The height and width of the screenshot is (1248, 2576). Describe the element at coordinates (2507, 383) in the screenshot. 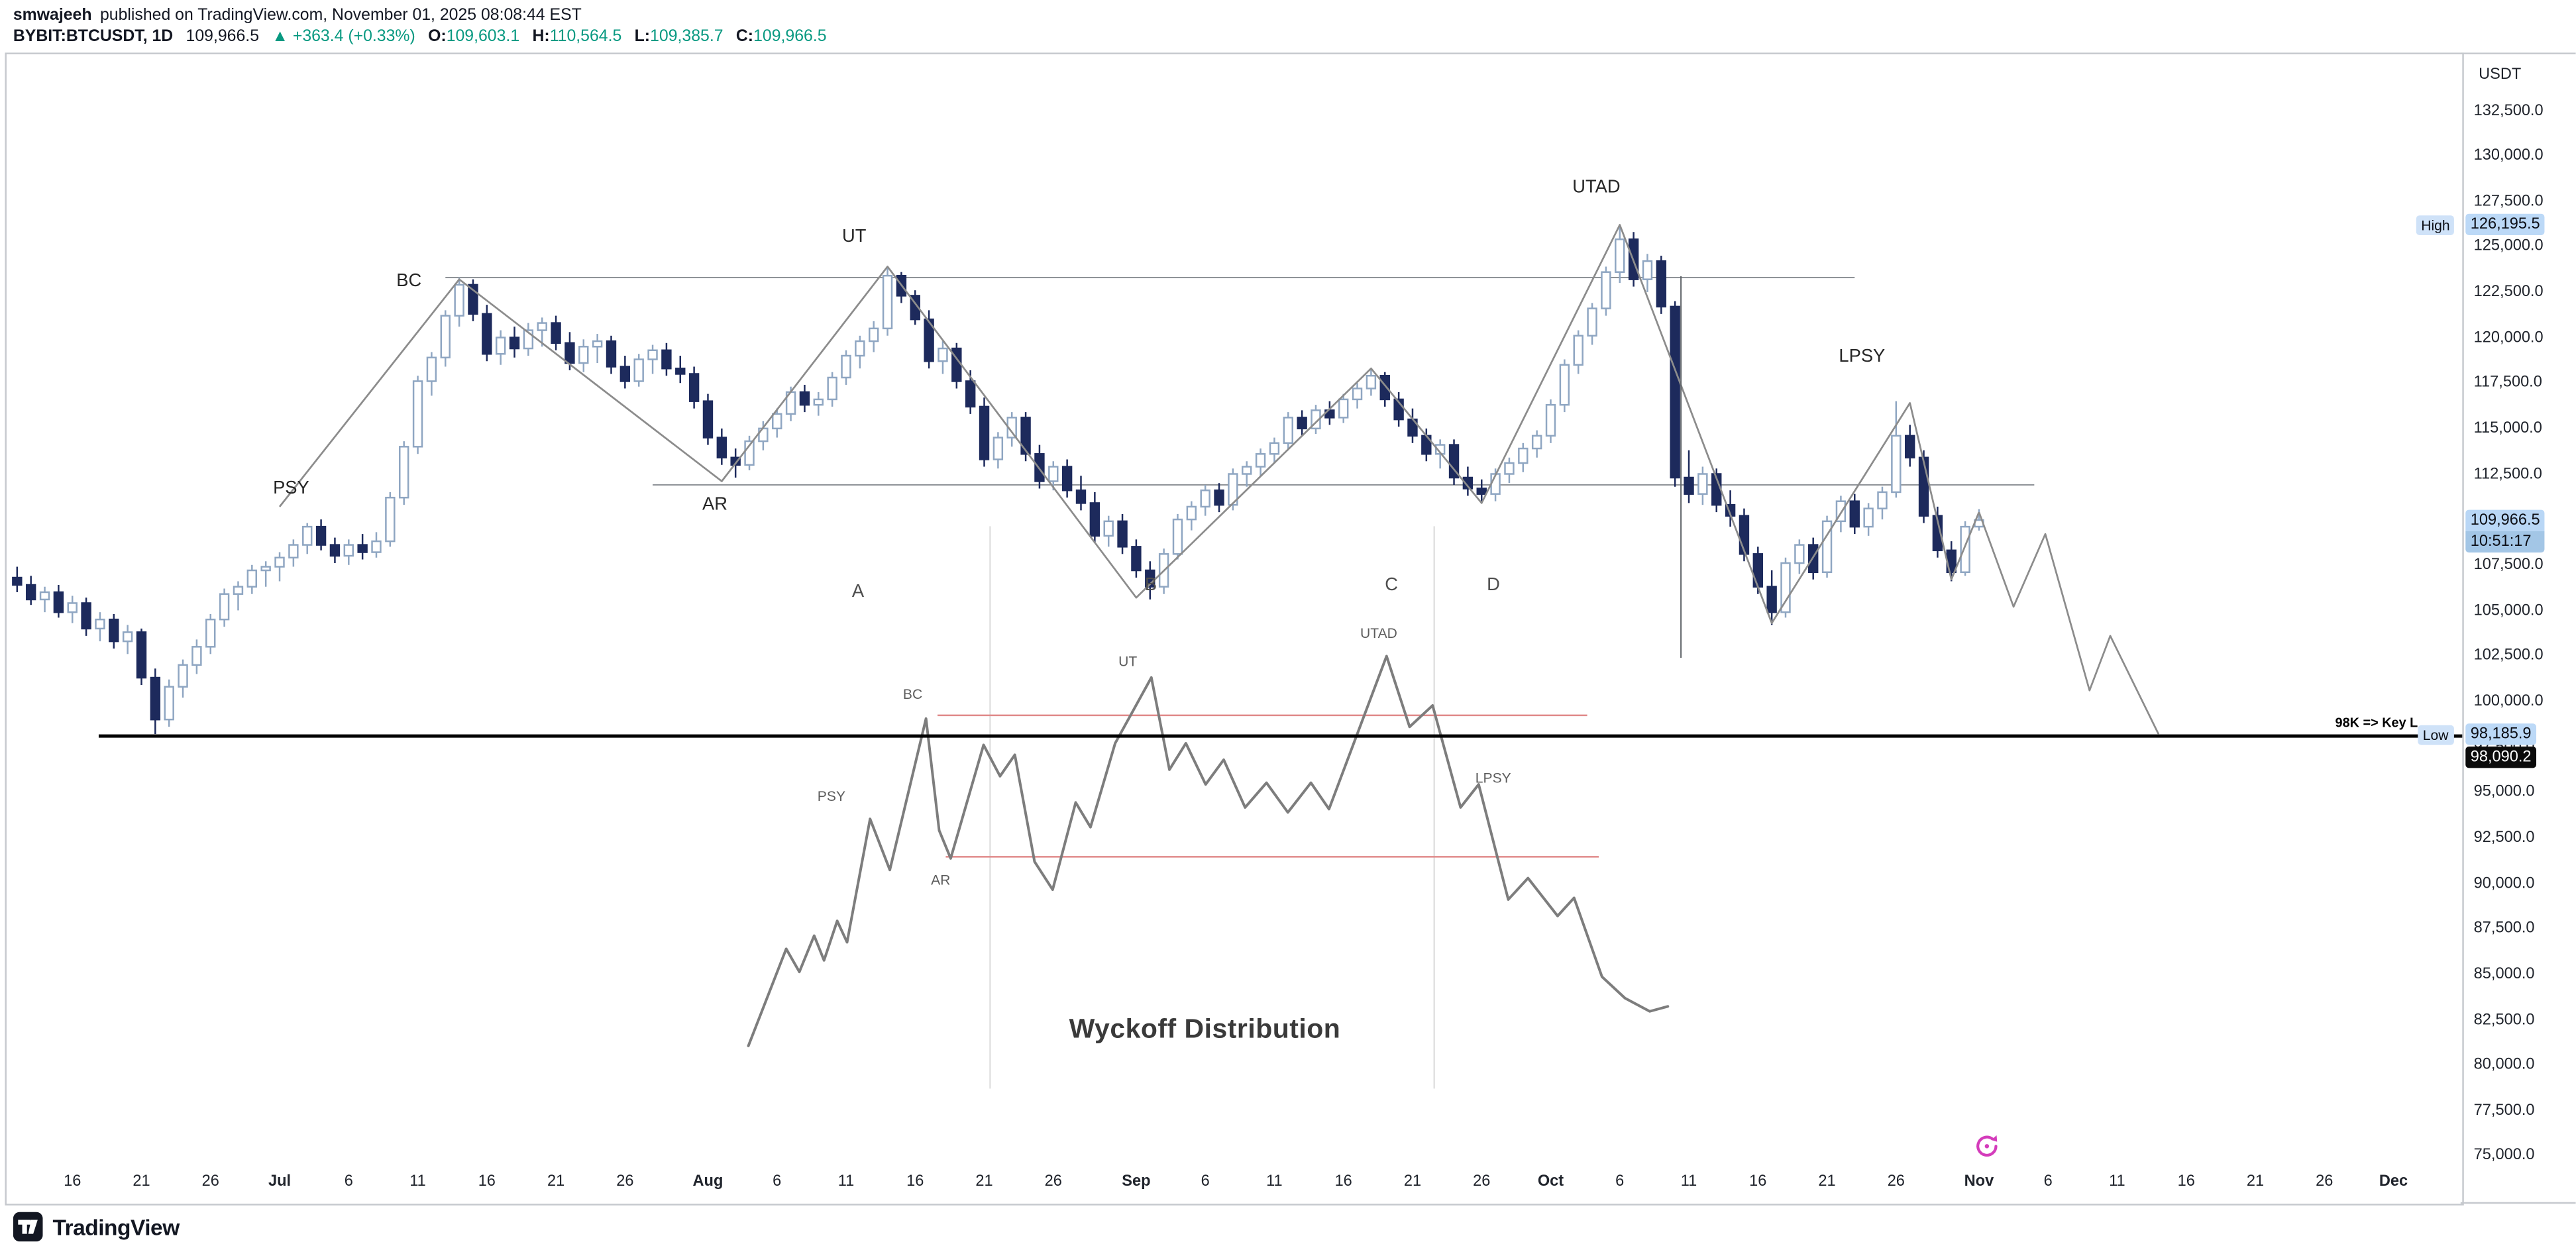

I see `price-tick: 117,500.0` at that location.